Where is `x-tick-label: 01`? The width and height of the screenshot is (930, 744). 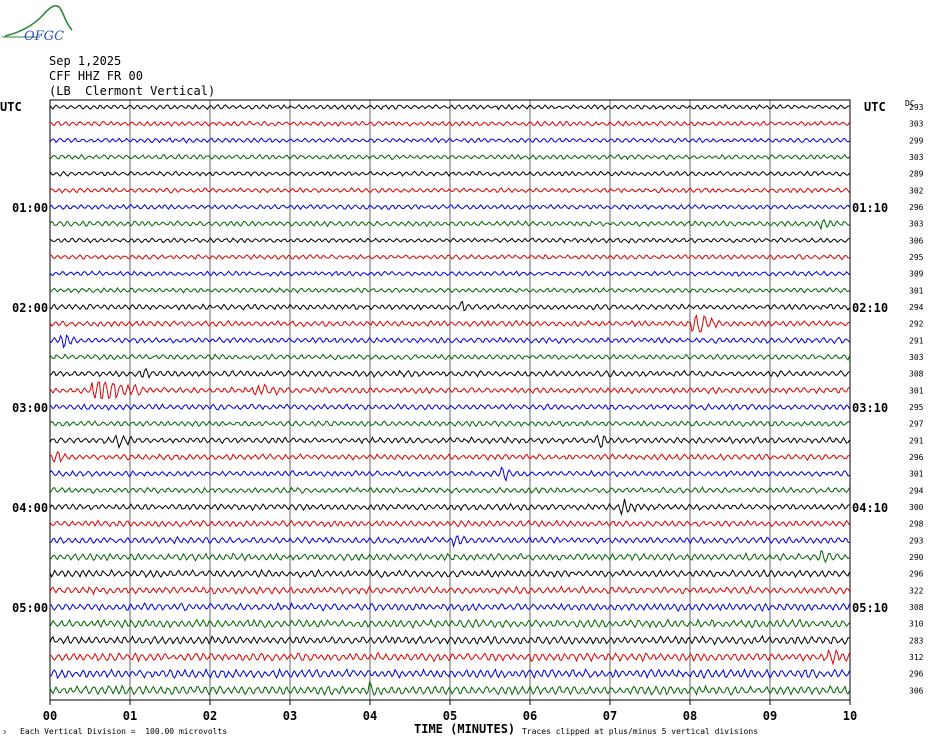 x-tick-label: 01 is located at coordinates (130, 716).